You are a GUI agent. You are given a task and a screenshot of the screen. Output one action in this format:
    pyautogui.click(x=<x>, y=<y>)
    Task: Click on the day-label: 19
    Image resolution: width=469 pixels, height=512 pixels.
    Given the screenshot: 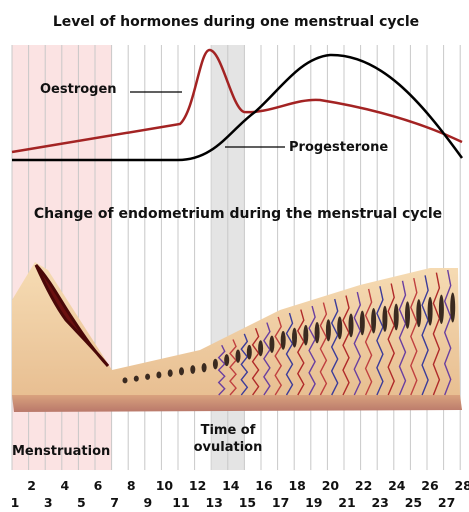 What is the action you would take?
    pyautogui.click(x=313, y=502)
    